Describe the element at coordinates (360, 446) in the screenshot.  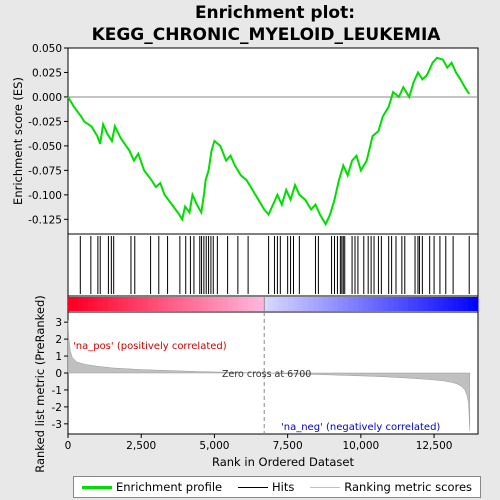
I see `rank-x-tick-label: 10,000` at that location.